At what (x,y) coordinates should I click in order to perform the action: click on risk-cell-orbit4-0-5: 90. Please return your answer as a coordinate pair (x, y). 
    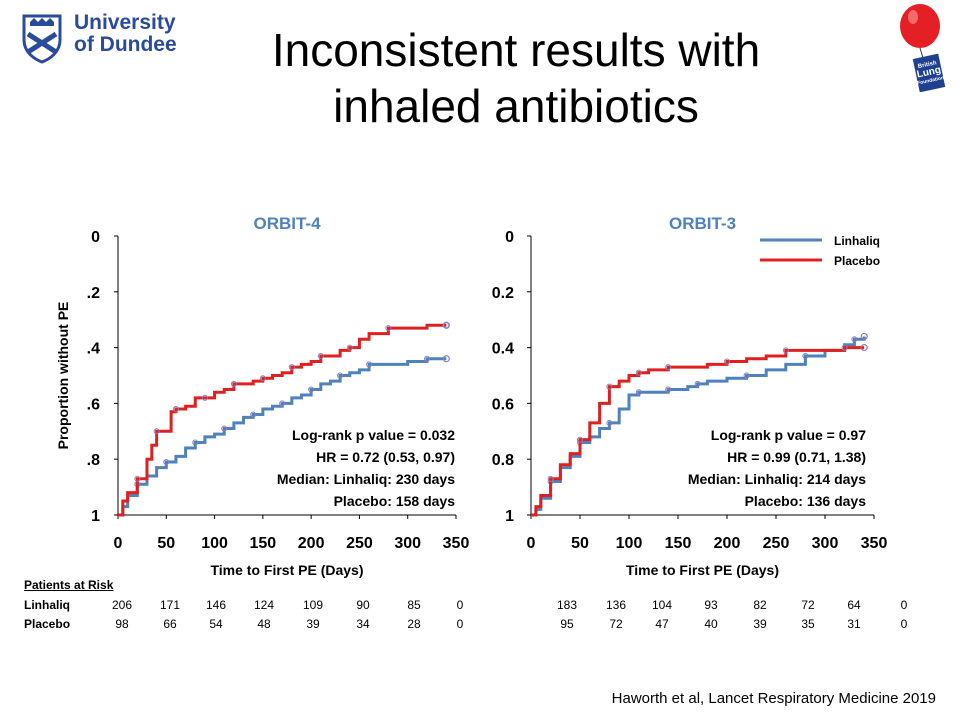
    Looking at the image, I should click on (363, 605).